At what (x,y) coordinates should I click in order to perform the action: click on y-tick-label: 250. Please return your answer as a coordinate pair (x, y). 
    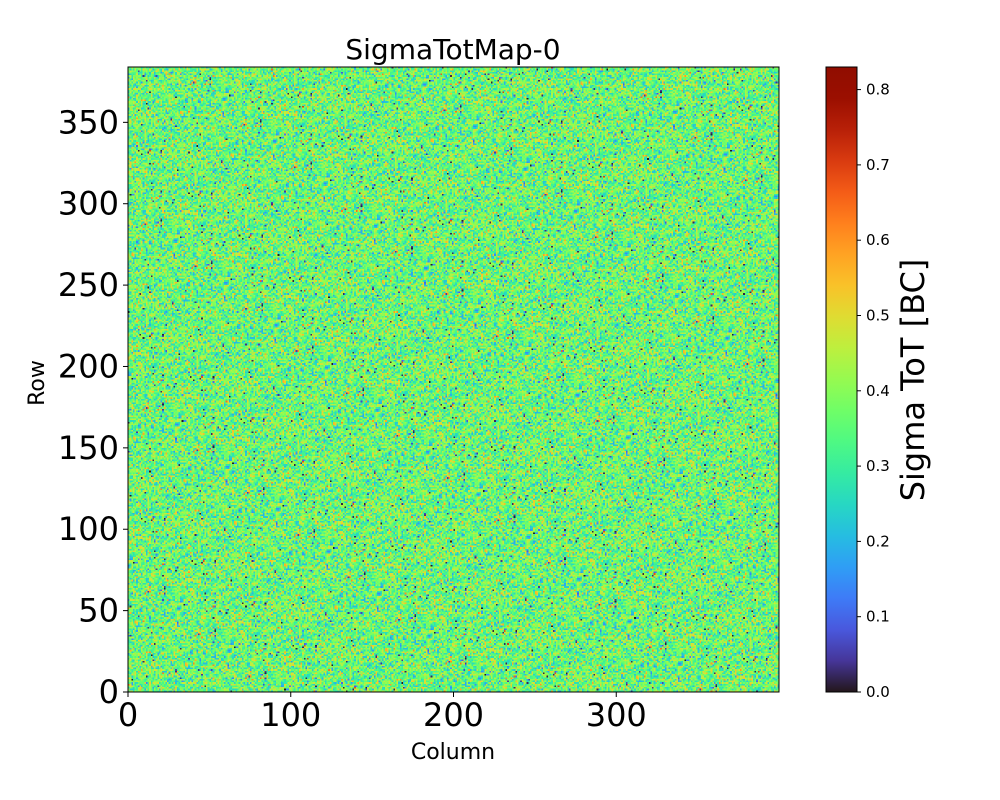
    Looking at the image, I should click on (88, 285).